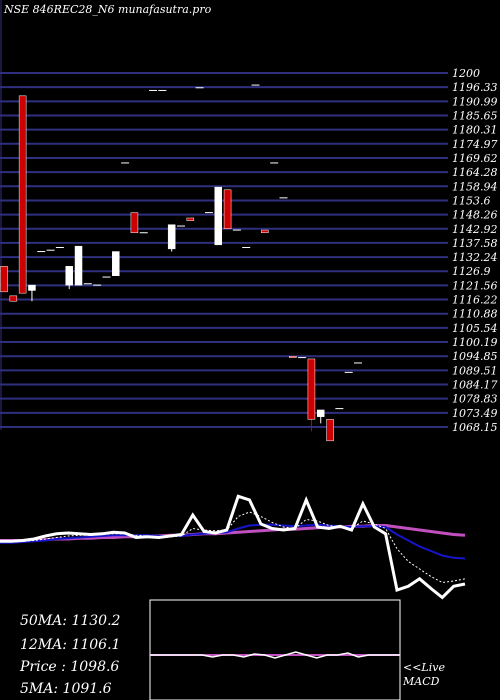 This screenshot has height=700, width=500. I want to click on stat-price: Price : 1098.6, so click(70, 667).